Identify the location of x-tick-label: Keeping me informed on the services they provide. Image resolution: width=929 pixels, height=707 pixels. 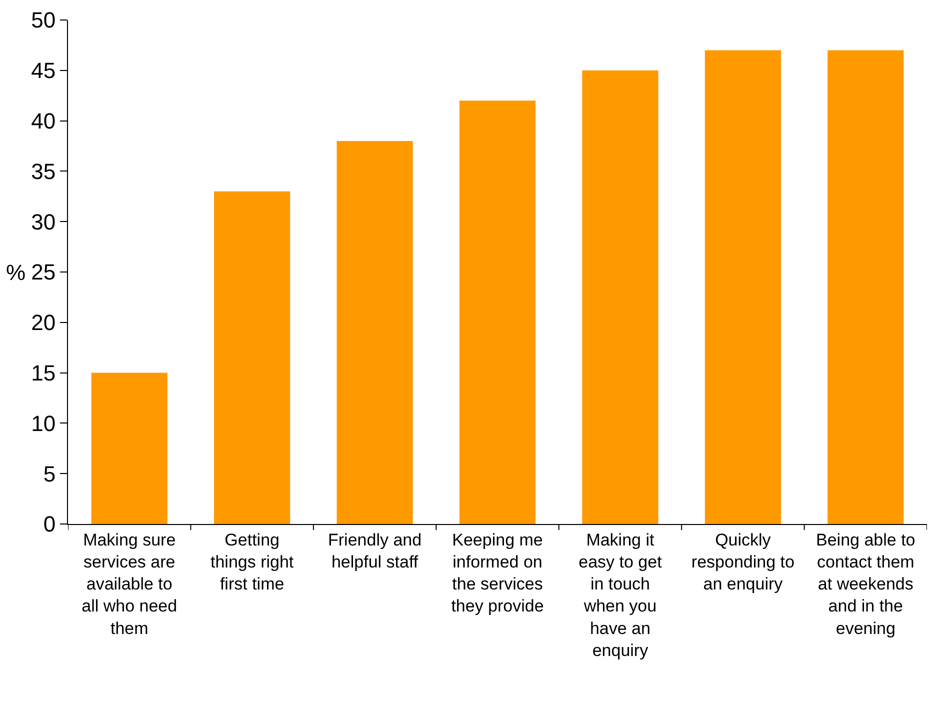
(497, 573).